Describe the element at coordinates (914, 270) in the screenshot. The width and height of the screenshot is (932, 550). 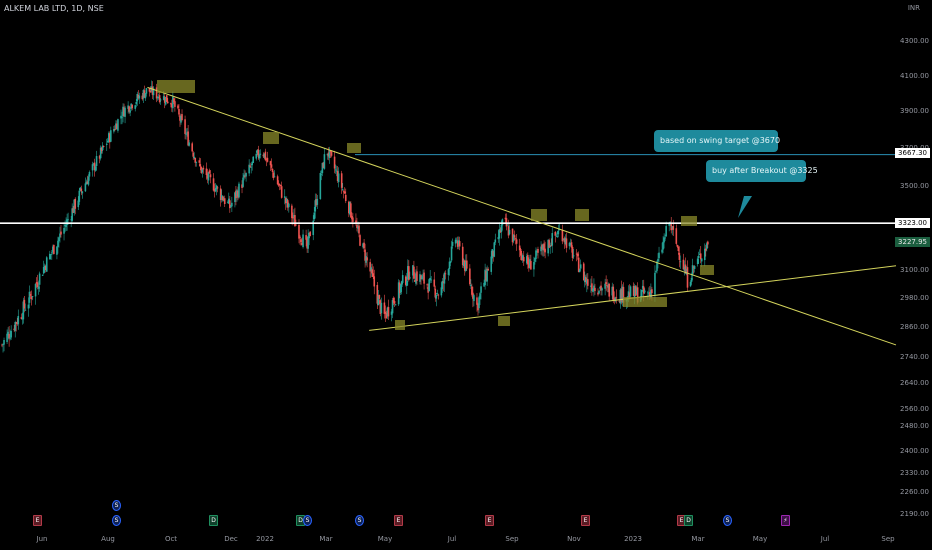
I see `y-tick-label: 3100.00` at that location.